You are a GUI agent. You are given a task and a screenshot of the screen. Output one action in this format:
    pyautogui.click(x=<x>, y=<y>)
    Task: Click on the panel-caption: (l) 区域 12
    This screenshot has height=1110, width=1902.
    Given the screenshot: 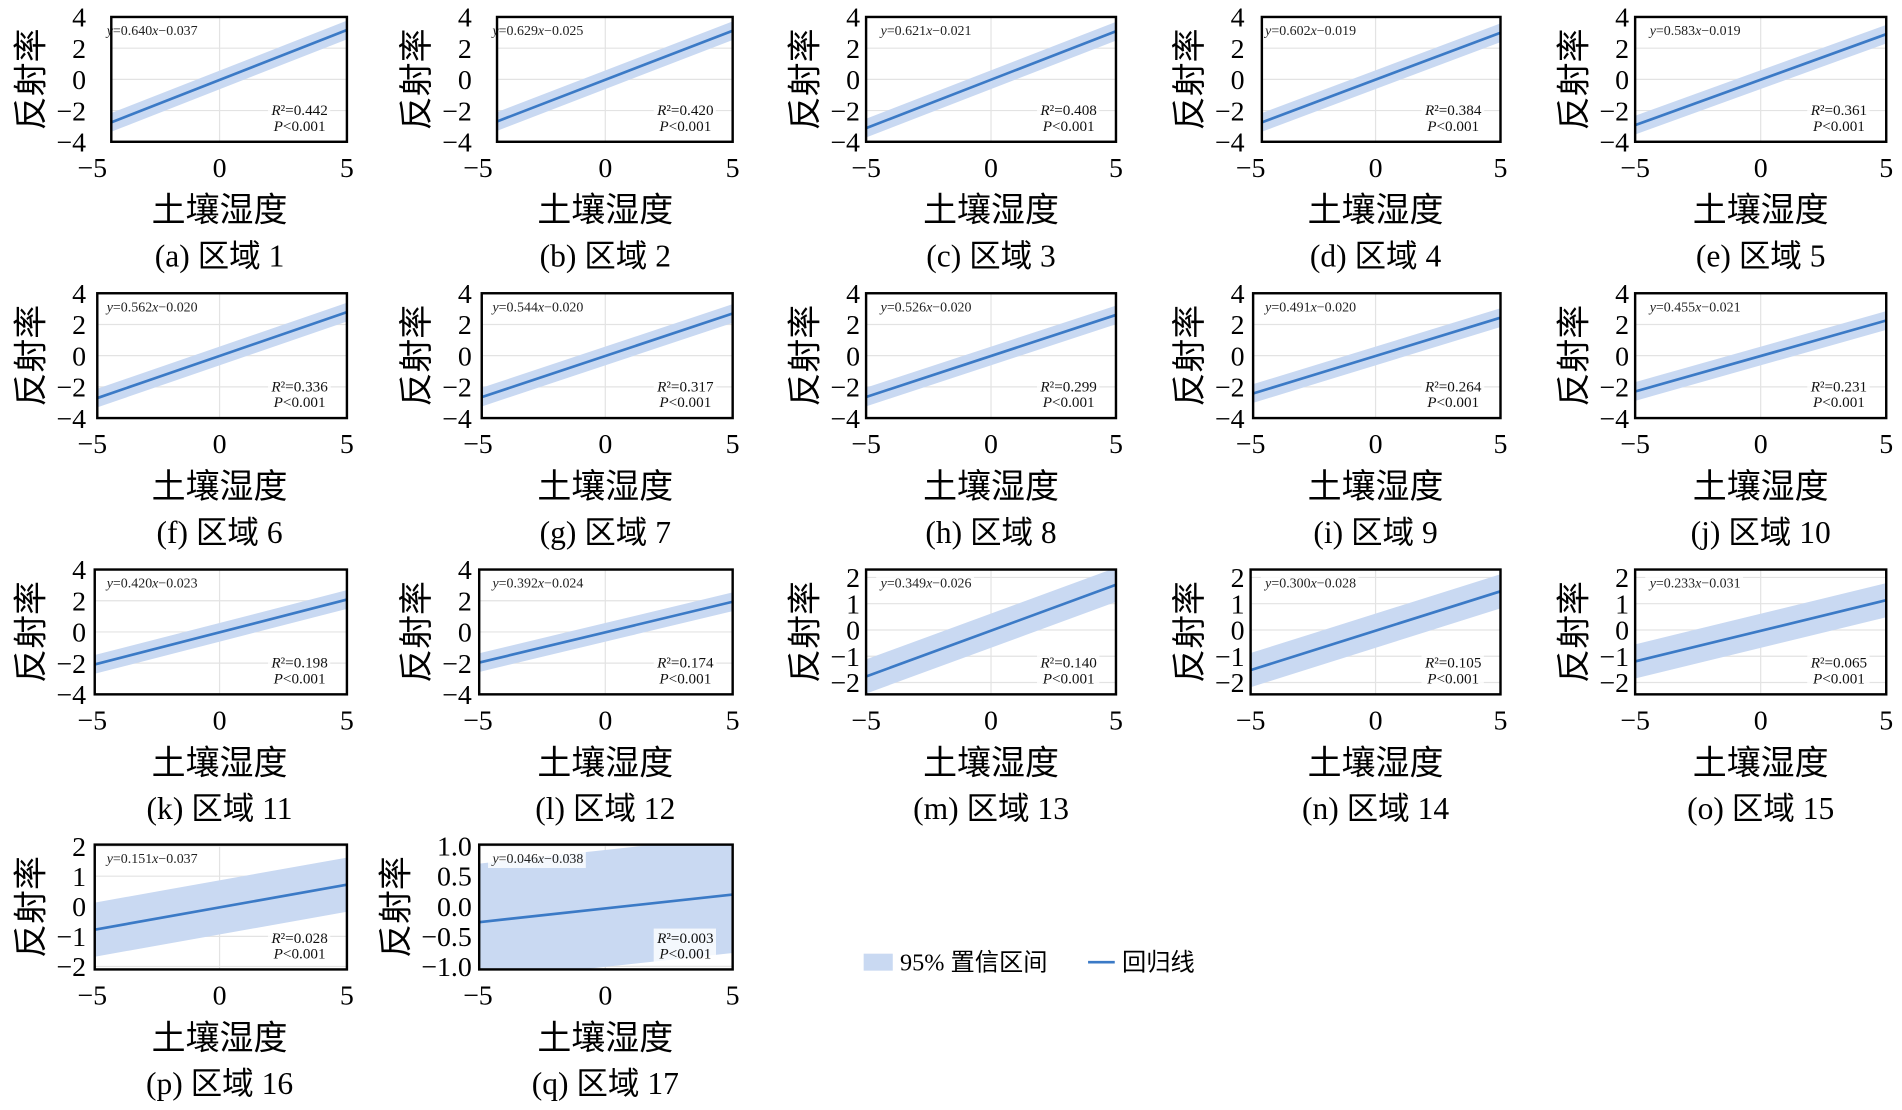 What is the action you would take?
    pyautogui.click(x=605, y=808)
    